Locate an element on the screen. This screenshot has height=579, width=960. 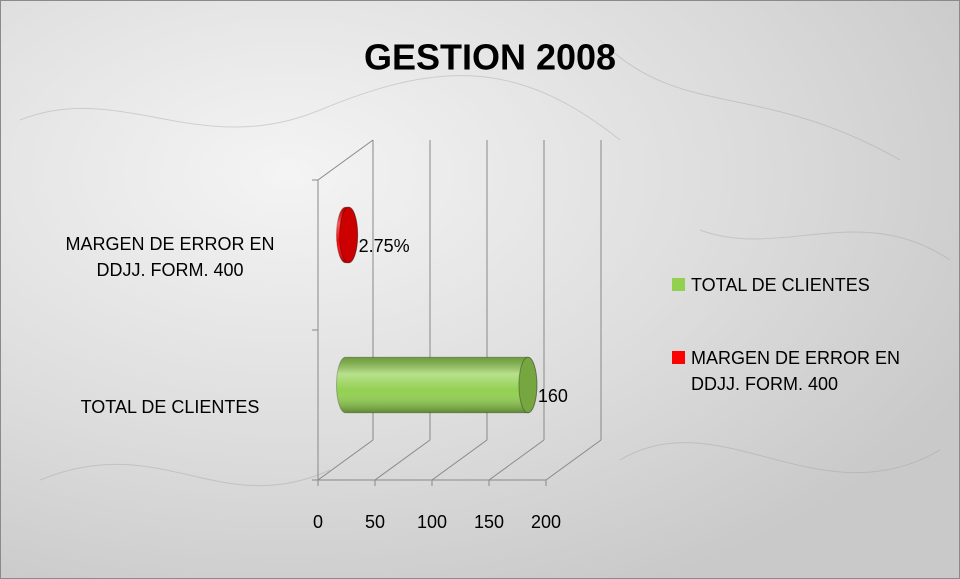
chart-title: GESTION 2008 is located at coordinates (490, 57).